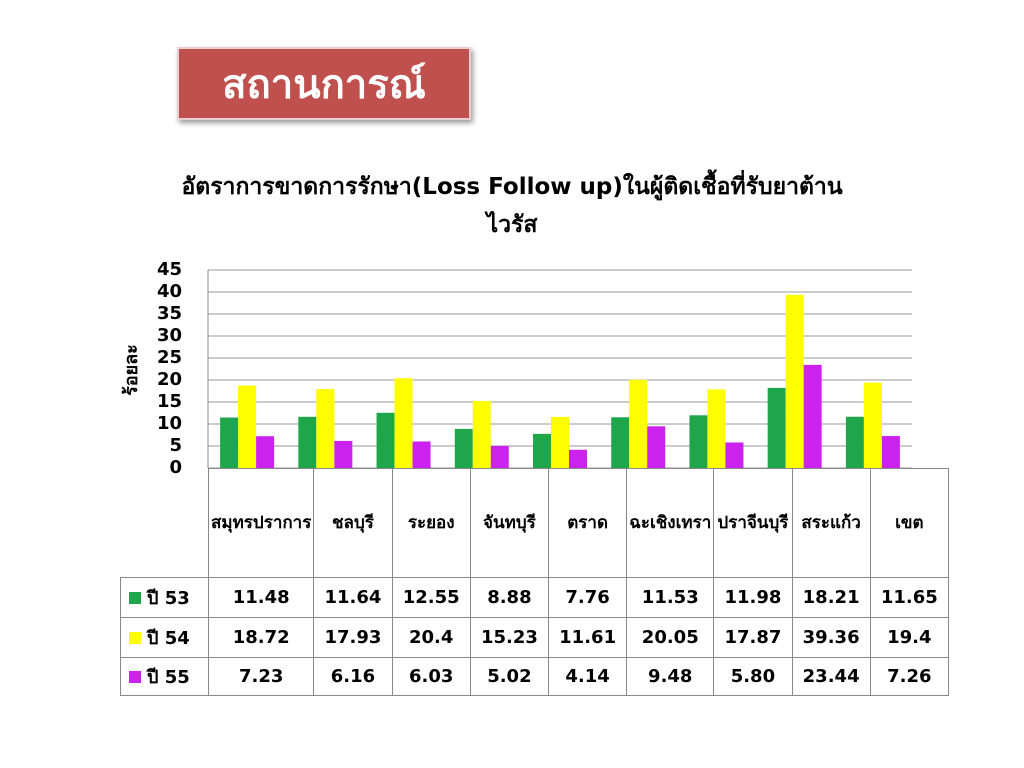 The width and height of the screenshot is (1024, 768). I want to click on x-tick-label: ฉะเชิงเทรา, so click(670, 523).